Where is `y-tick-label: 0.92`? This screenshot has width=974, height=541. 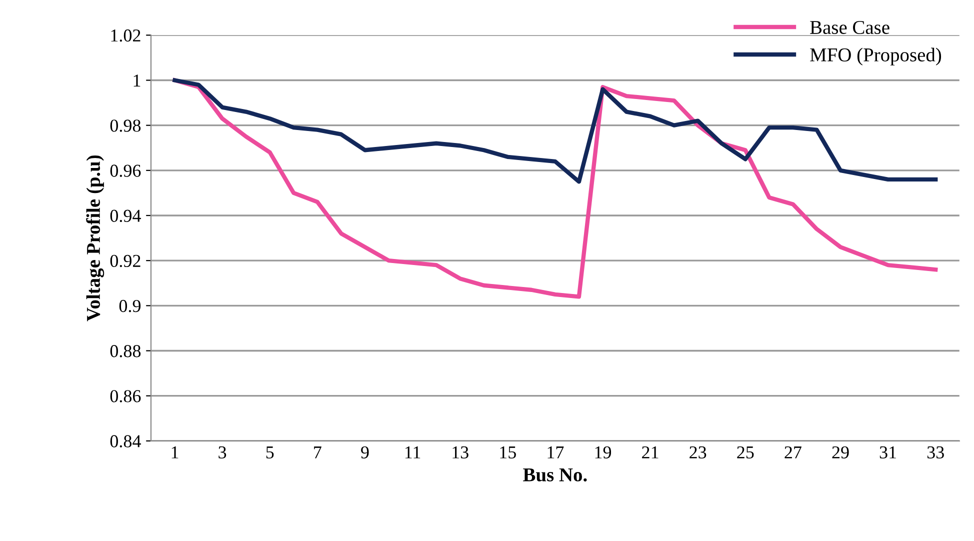 y-tick-label: 0.92 is located at coordinates (125, 261).